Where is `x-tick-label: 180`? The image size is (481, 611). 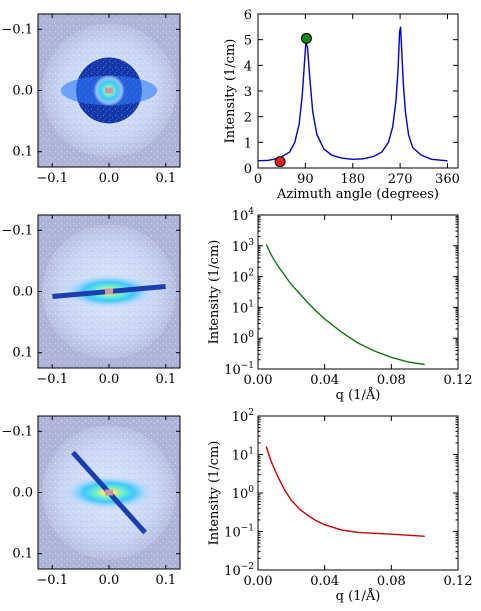
x-tick-label: 180 is located at coordinates (352, 179).